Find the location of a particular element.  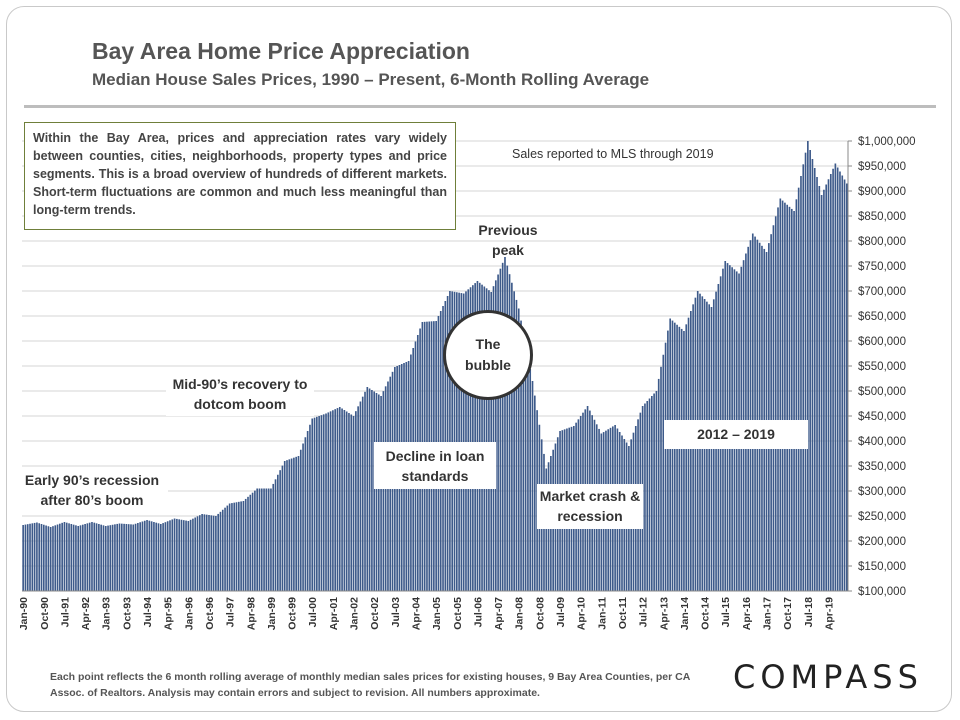

x-tick-label: Apr-01 is located at coordinates (334, 613).